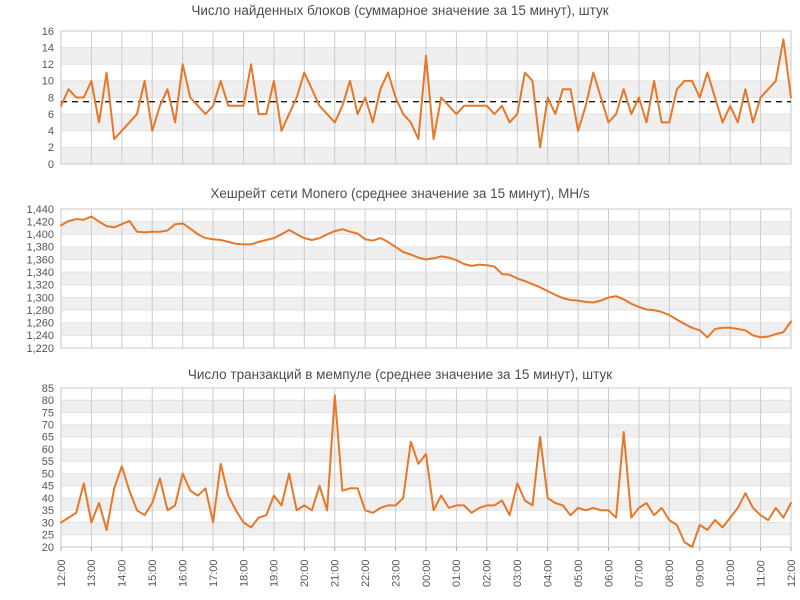 The width and height of the screenshot is (800, 600). What do you see at coordinates (48, 65) in the screenshot?
I see `y-tick-label: 12` at bounding box center [48, 65].